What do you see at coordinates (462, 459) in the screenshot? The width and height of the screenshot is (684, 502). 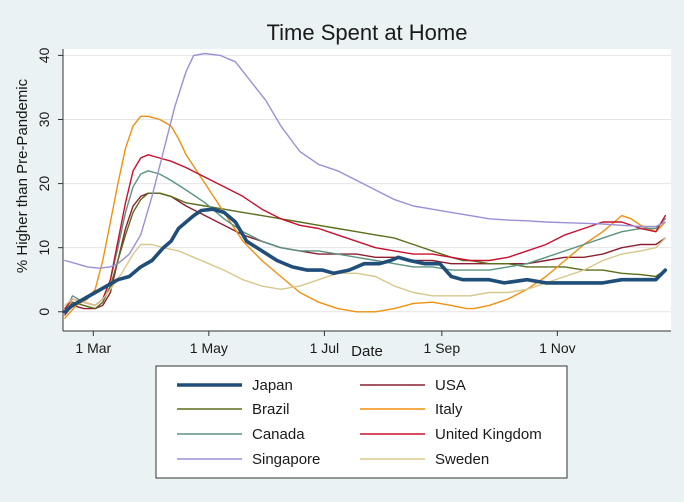 I see `legend-label-sweden: Sweden` at bounding box center [462, 459].